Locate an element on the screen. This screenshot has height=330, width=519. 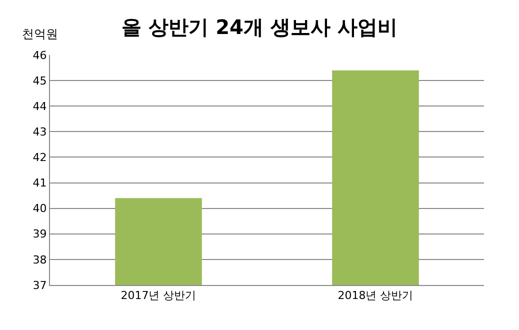
x-tick-label: 2017년 상반기 is located at coordinates (158, 295).